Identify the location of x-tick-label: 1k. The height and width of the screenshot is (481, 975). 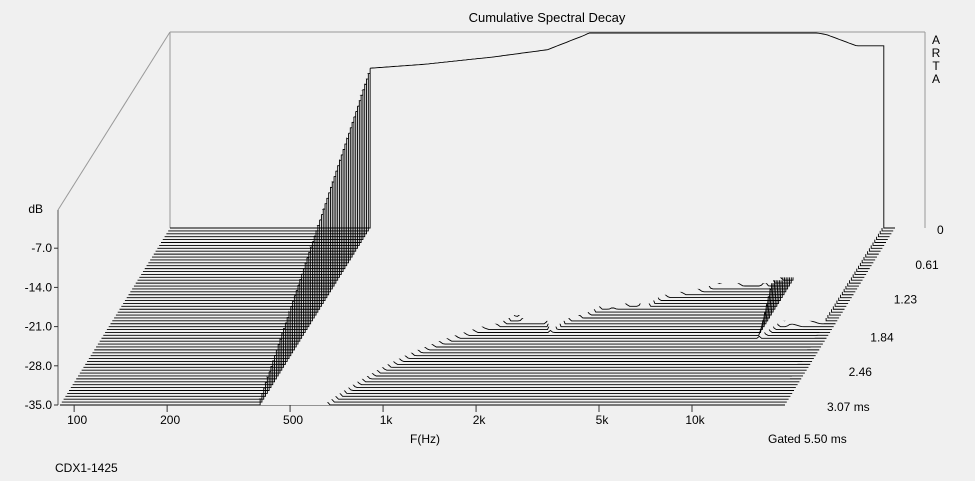
(387, 420).